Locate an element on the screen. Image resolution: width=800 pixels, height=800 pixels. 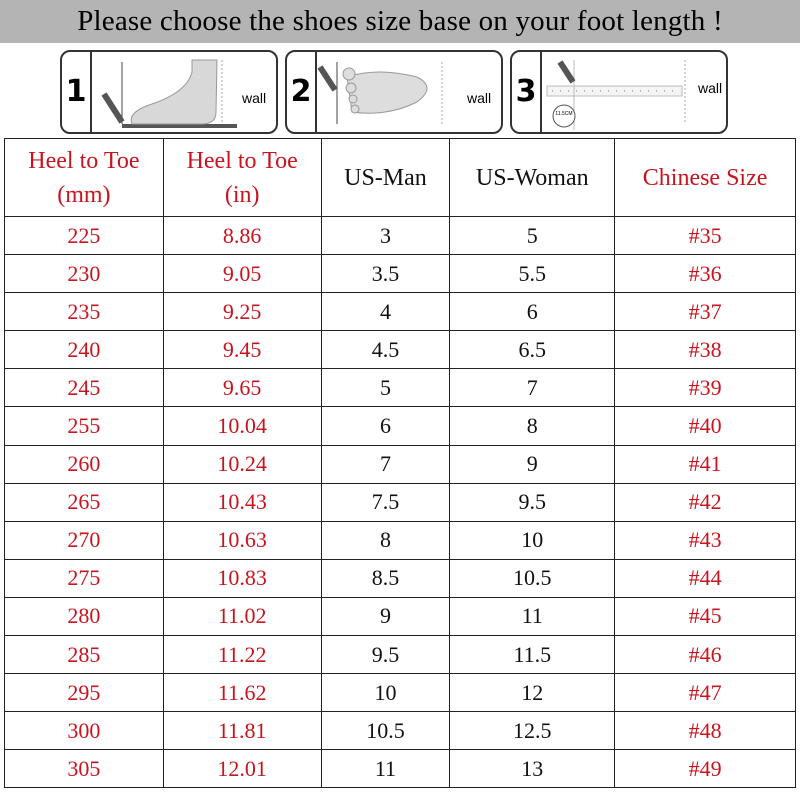
table-row: 270 10.63 8 10 #43 is located at coordinates (400, 540).